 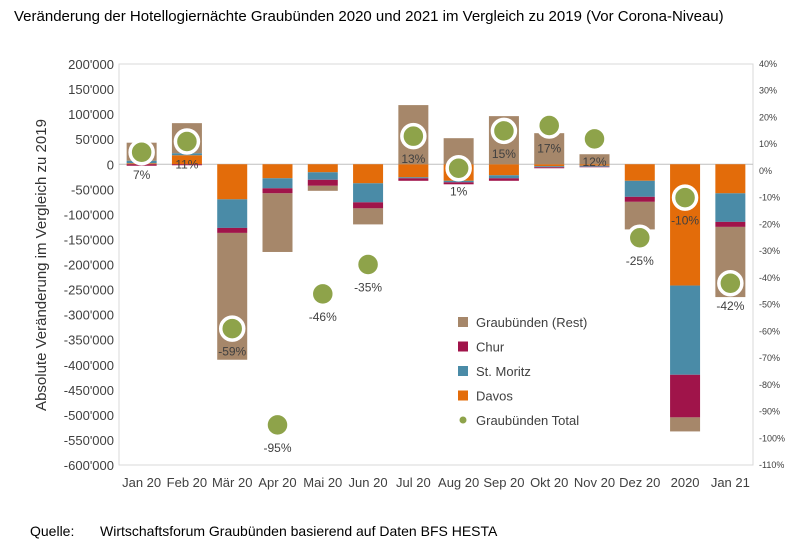 What do you see at coordinates (322, 482) in the screenshot?
I see `x-tick-label: Mai 20` at bounding box center [322, 482].